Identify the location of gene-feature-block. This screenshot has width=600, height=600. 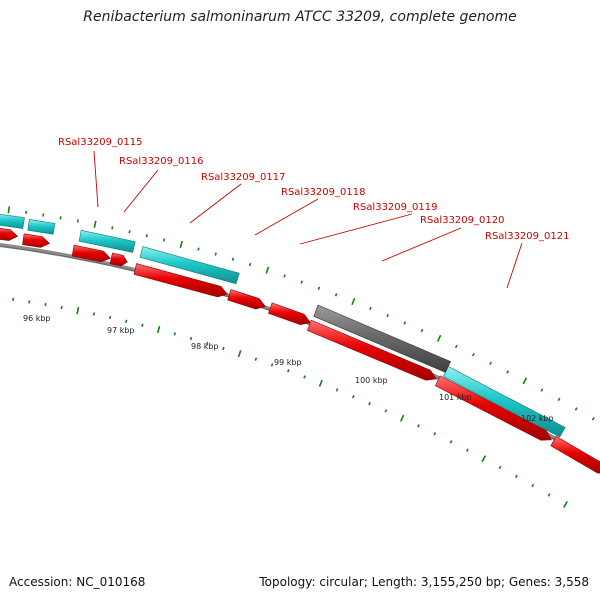
(382, 338).